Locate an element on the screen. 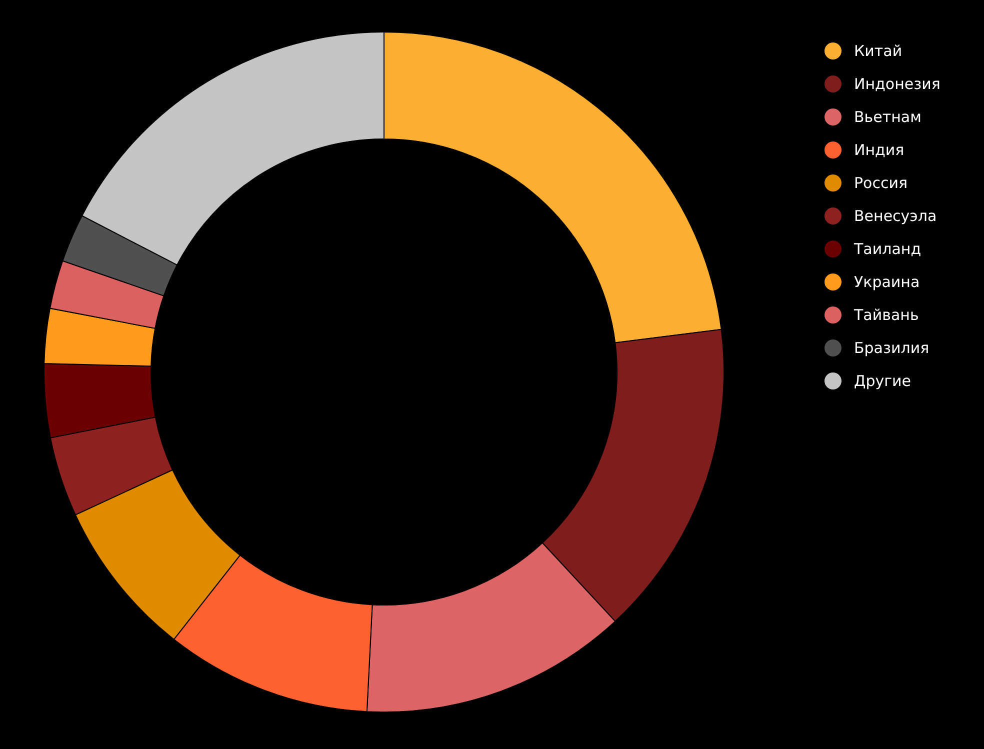  legend-label: Индия is located at coordinates (879, 150).